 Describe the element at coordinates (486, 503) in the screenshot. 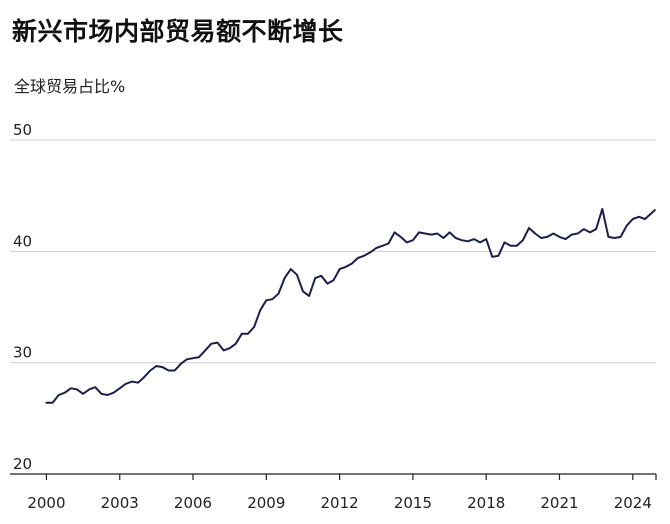

I see `x-tick-label-2018: 2018` at that location.